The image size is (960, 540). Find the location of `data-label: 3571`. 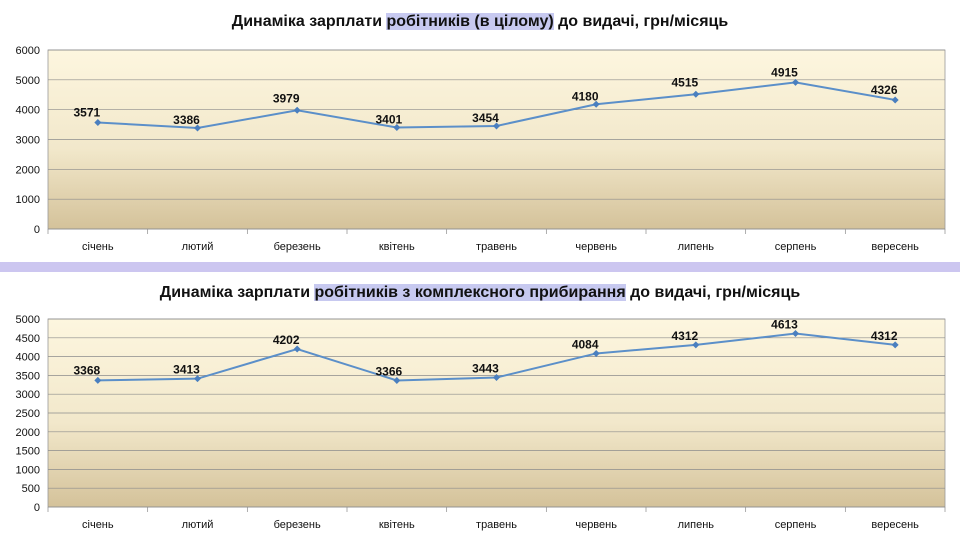

data-label: 3571 is located at coordinates (86, 112).